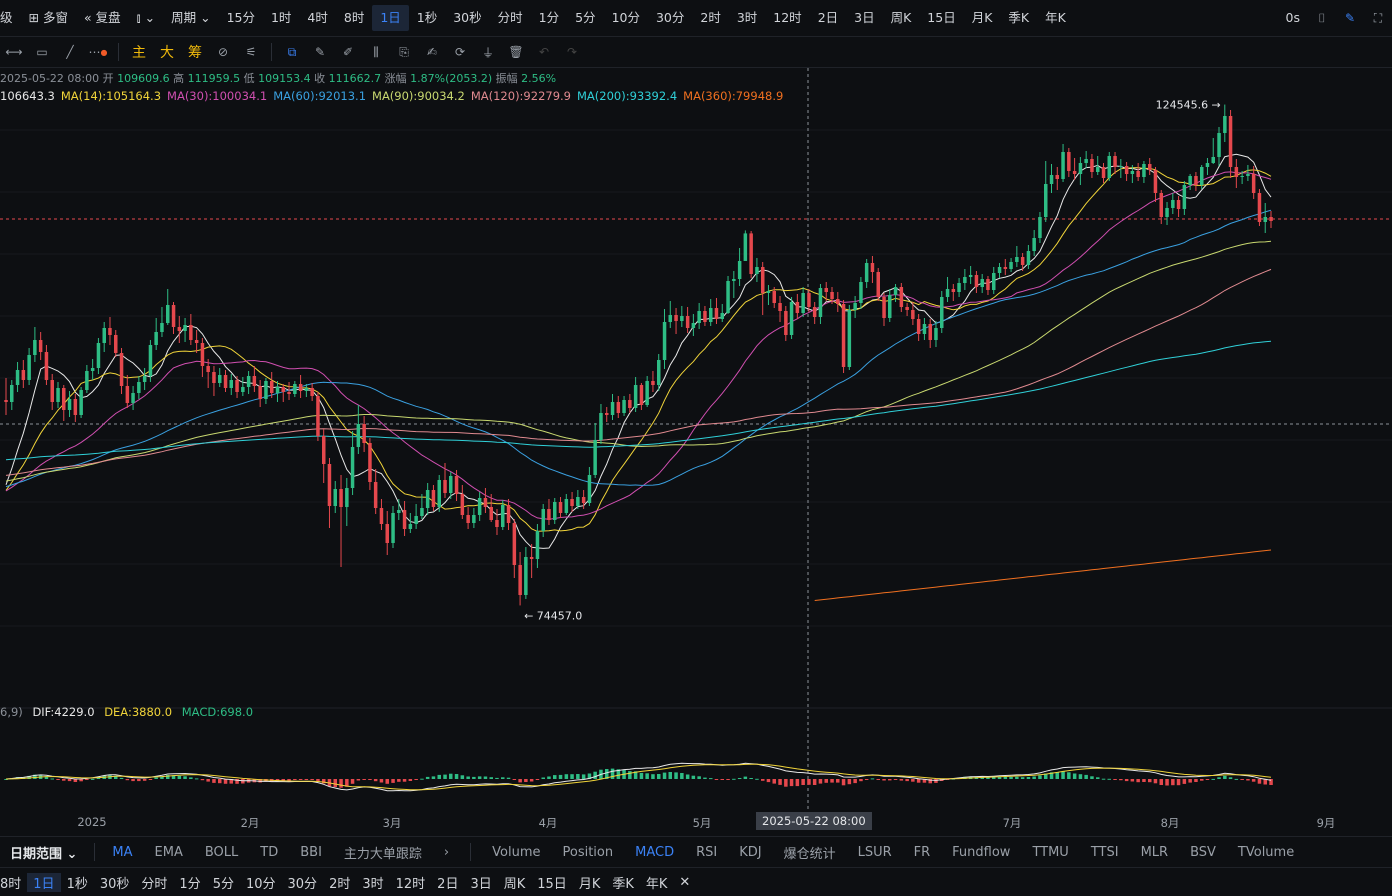  What do you see at coordinates (221, 852) in the screenshot?
I see `indicator-boll: BOLL` at bounding box center [221, 852].